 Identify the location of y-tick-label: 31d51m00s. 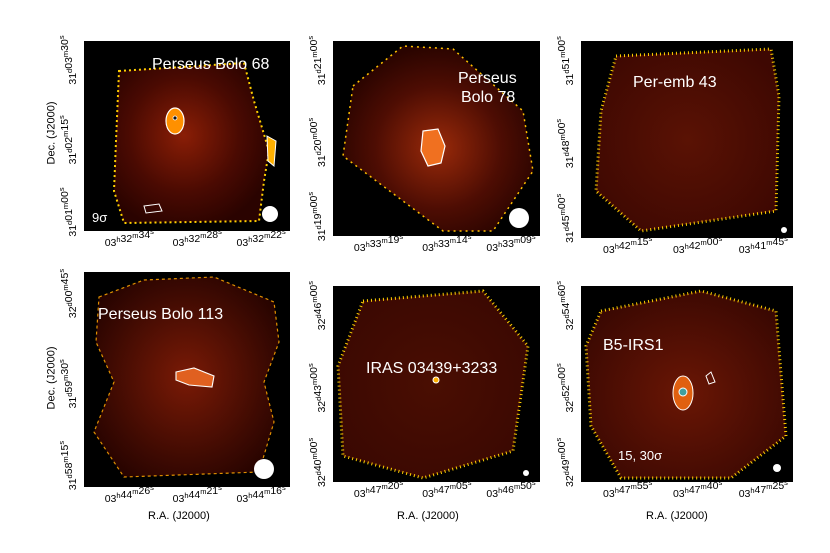
(565, 60).